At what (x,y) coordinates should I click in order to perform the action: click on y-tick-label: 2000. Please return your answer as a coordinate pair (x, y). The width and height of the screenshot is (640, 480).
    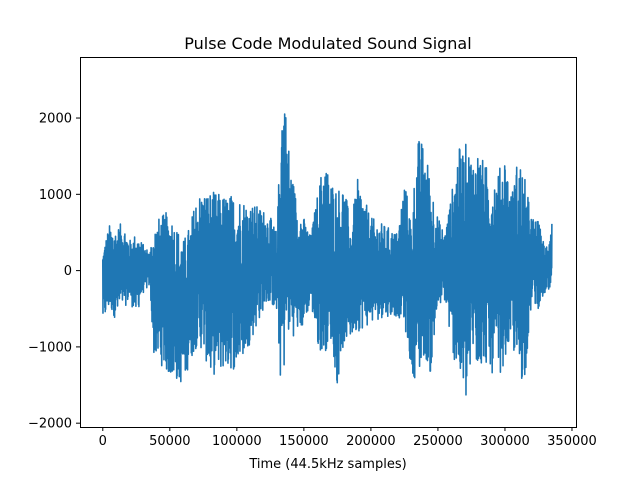
    Looking at the image, I should click on (55, 119).